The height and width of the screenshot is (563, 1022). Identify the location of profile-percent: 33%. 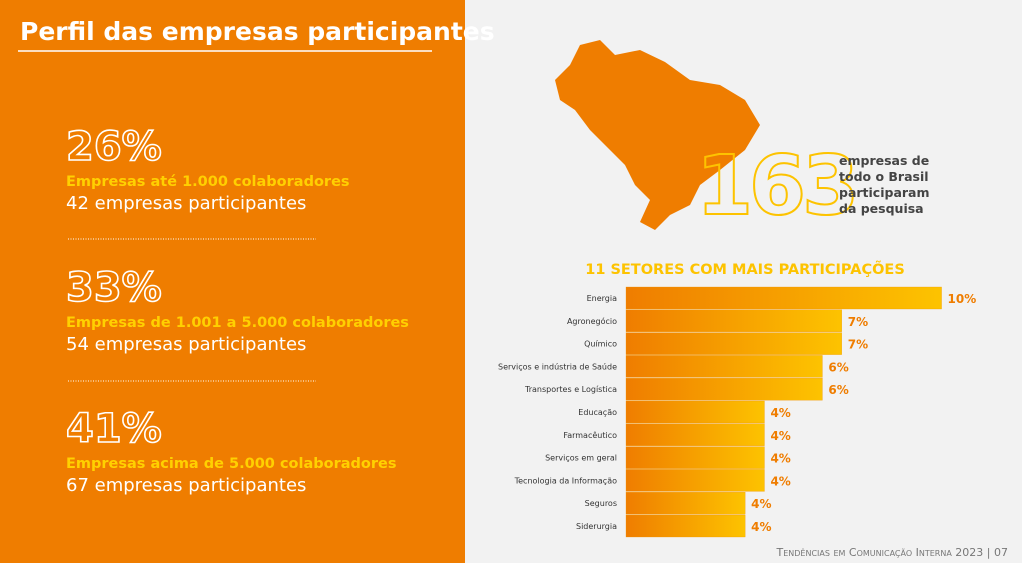
(114, 288).